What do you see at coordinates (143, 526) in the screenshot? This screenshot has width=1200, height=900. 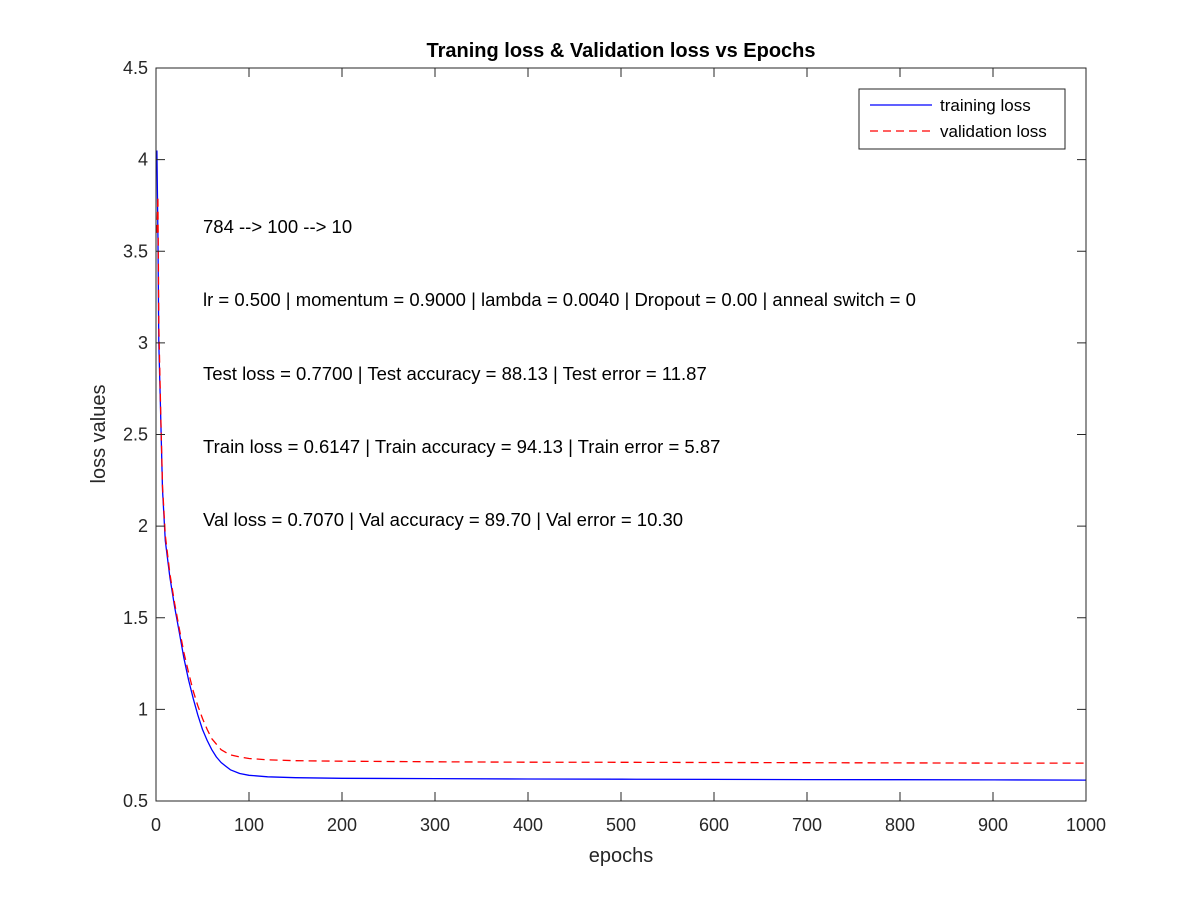 I see `y-tick-label: 2` at bounding box center [143, 526].